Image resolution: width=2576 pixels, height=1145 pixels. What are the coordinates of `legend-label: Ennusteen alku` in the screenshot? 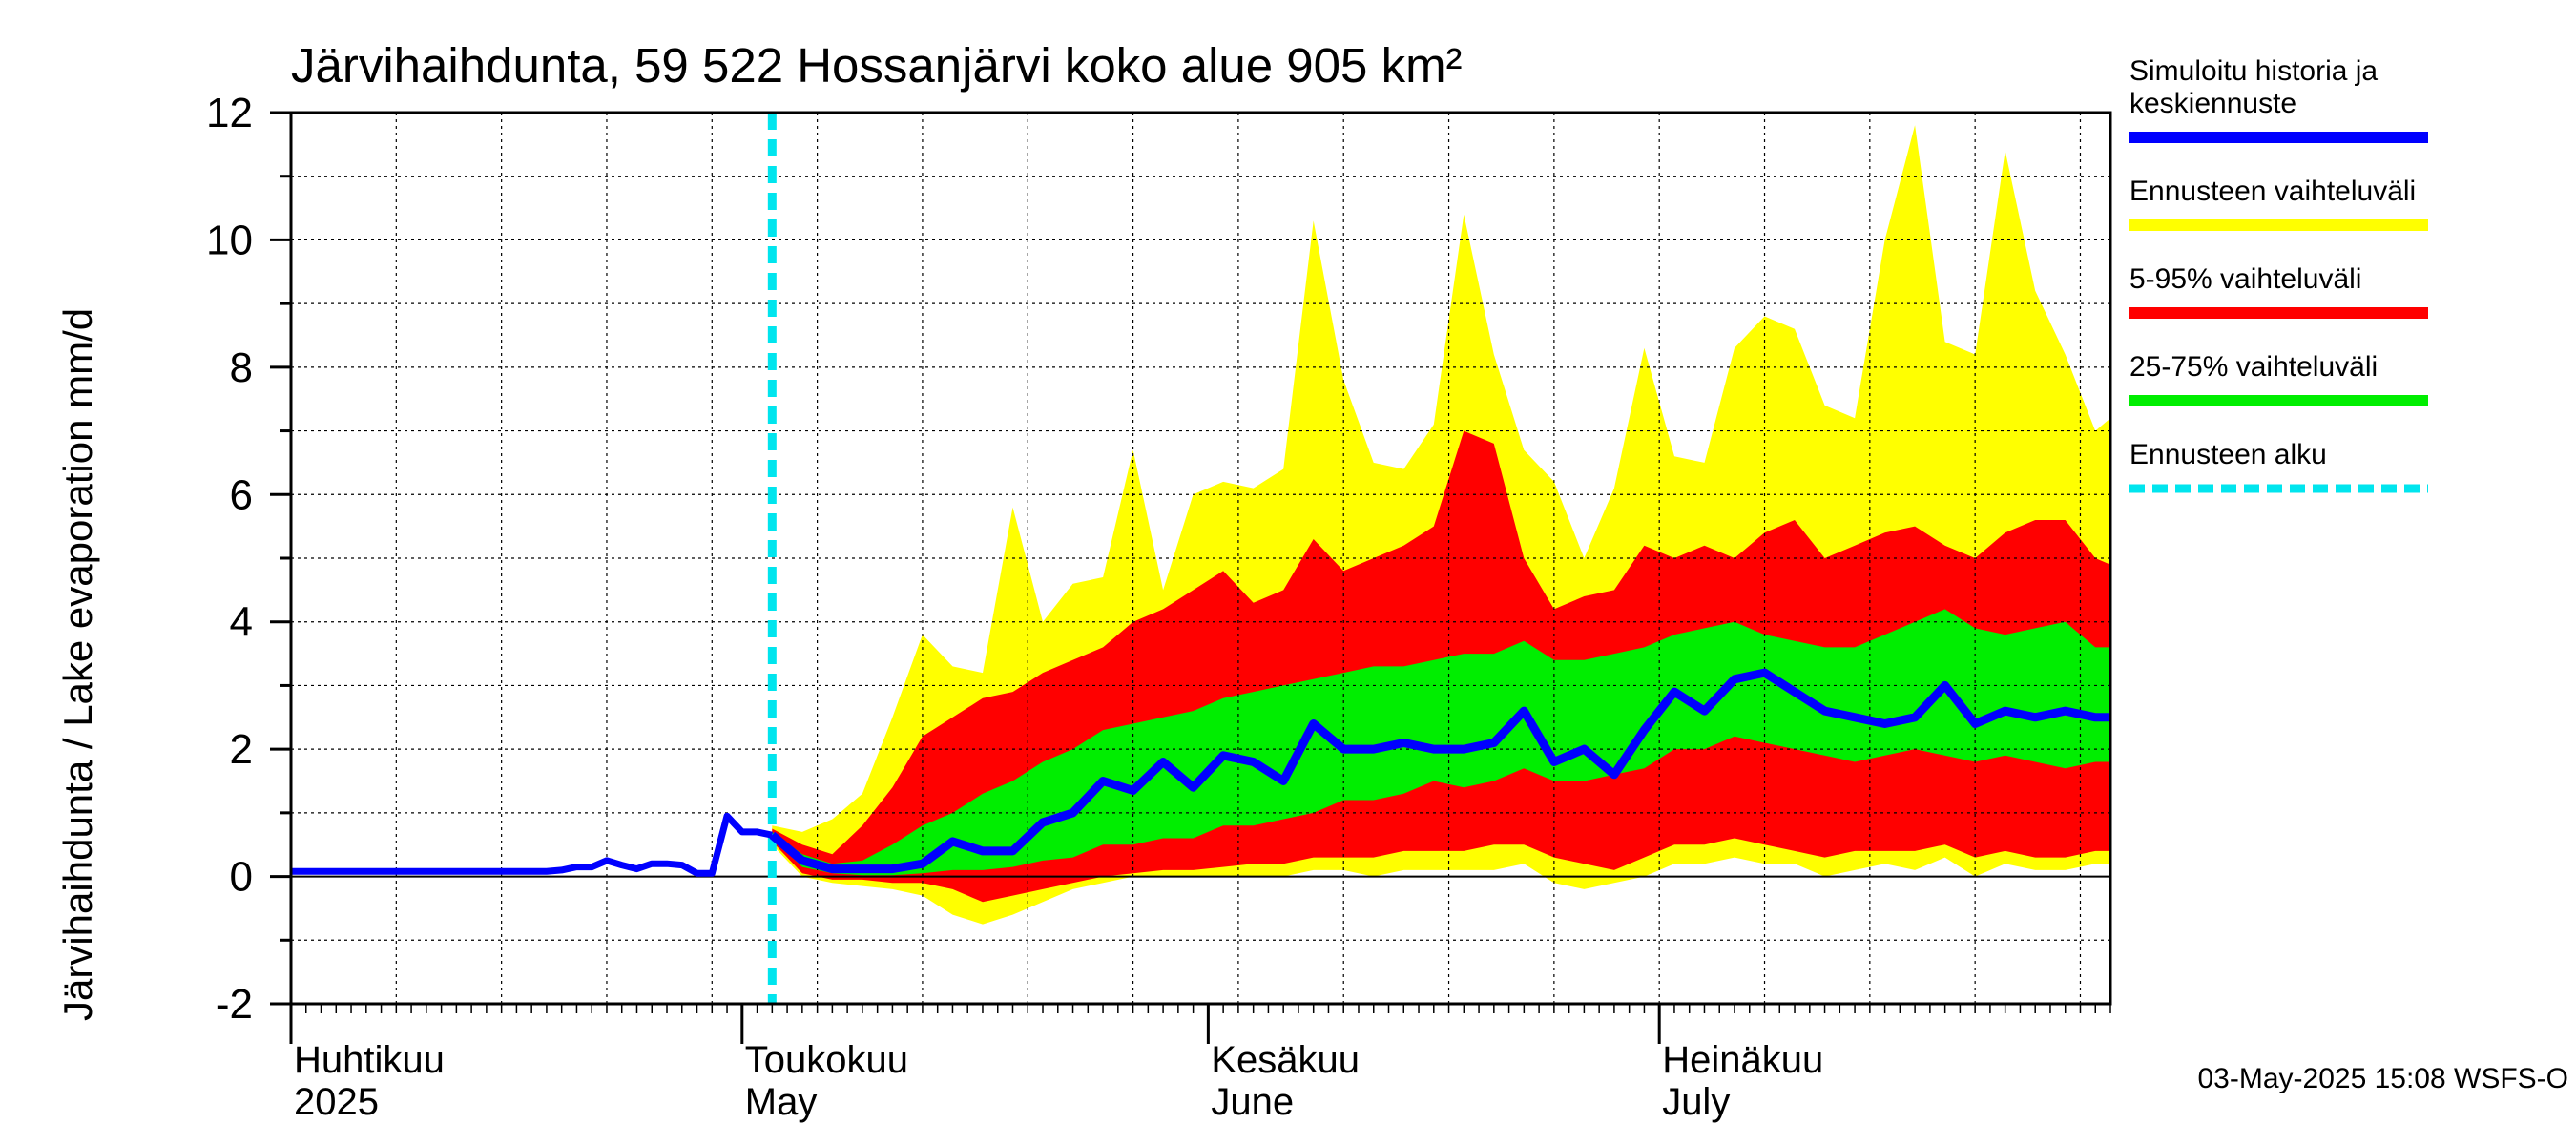 It's located at (2228, 455).